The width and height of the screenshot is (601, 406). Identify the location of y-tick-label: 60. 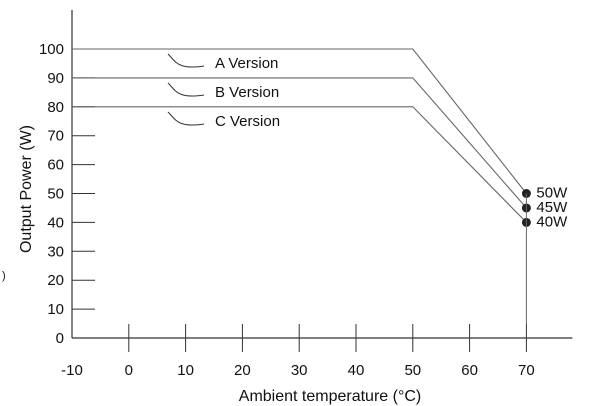
(55, 165).